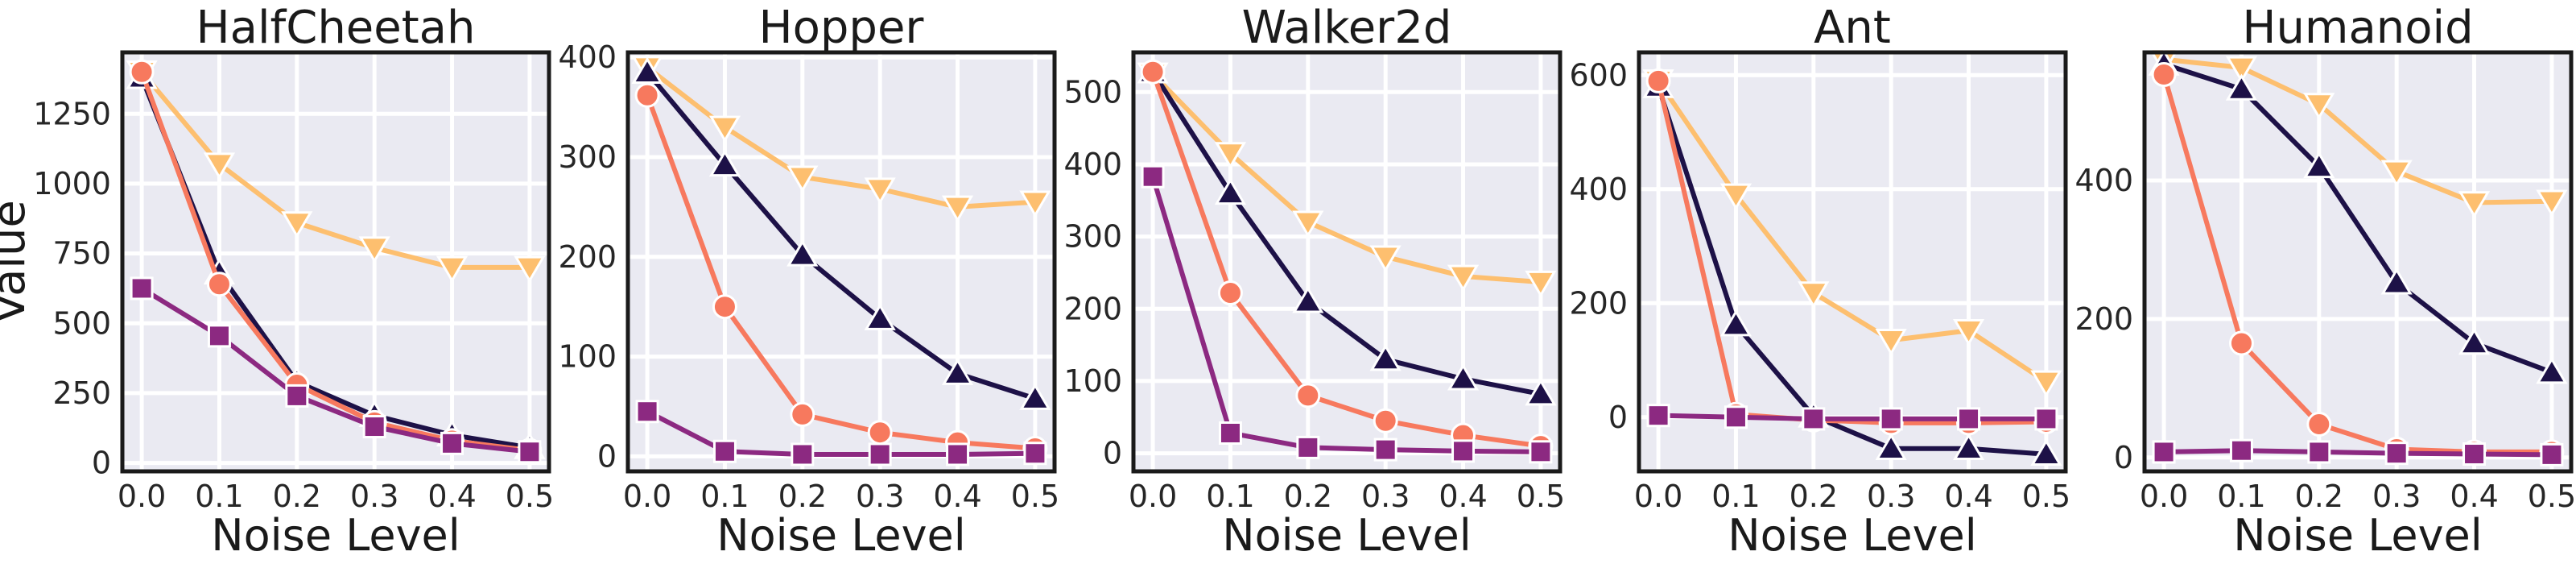 The image size is (2576, 564). What do you see at coordinates (957, 496) in the screenshot?
I see `x-tick-label: 0.4` at bounding box center [957, 496].